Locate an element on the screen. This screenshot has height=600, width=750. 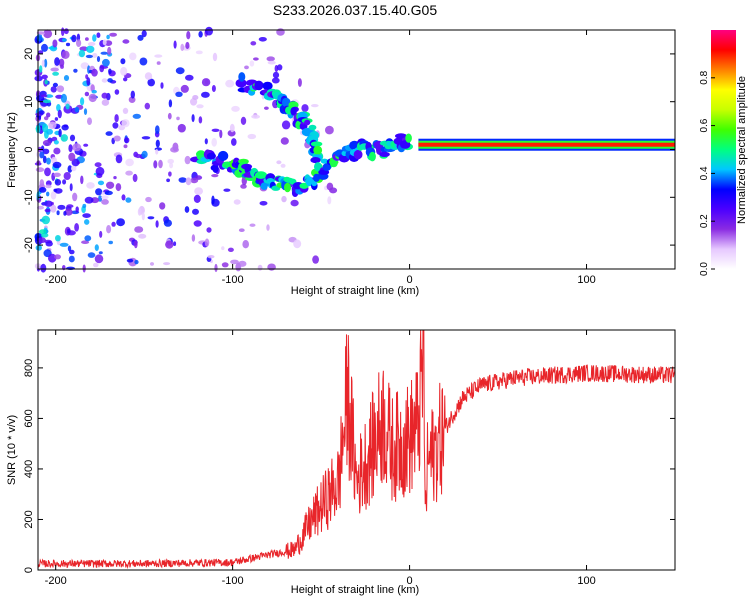
colorbar-ticks: 0.0 0.2 0.4 0.6 0.8 is located at coordinates (707, 173).